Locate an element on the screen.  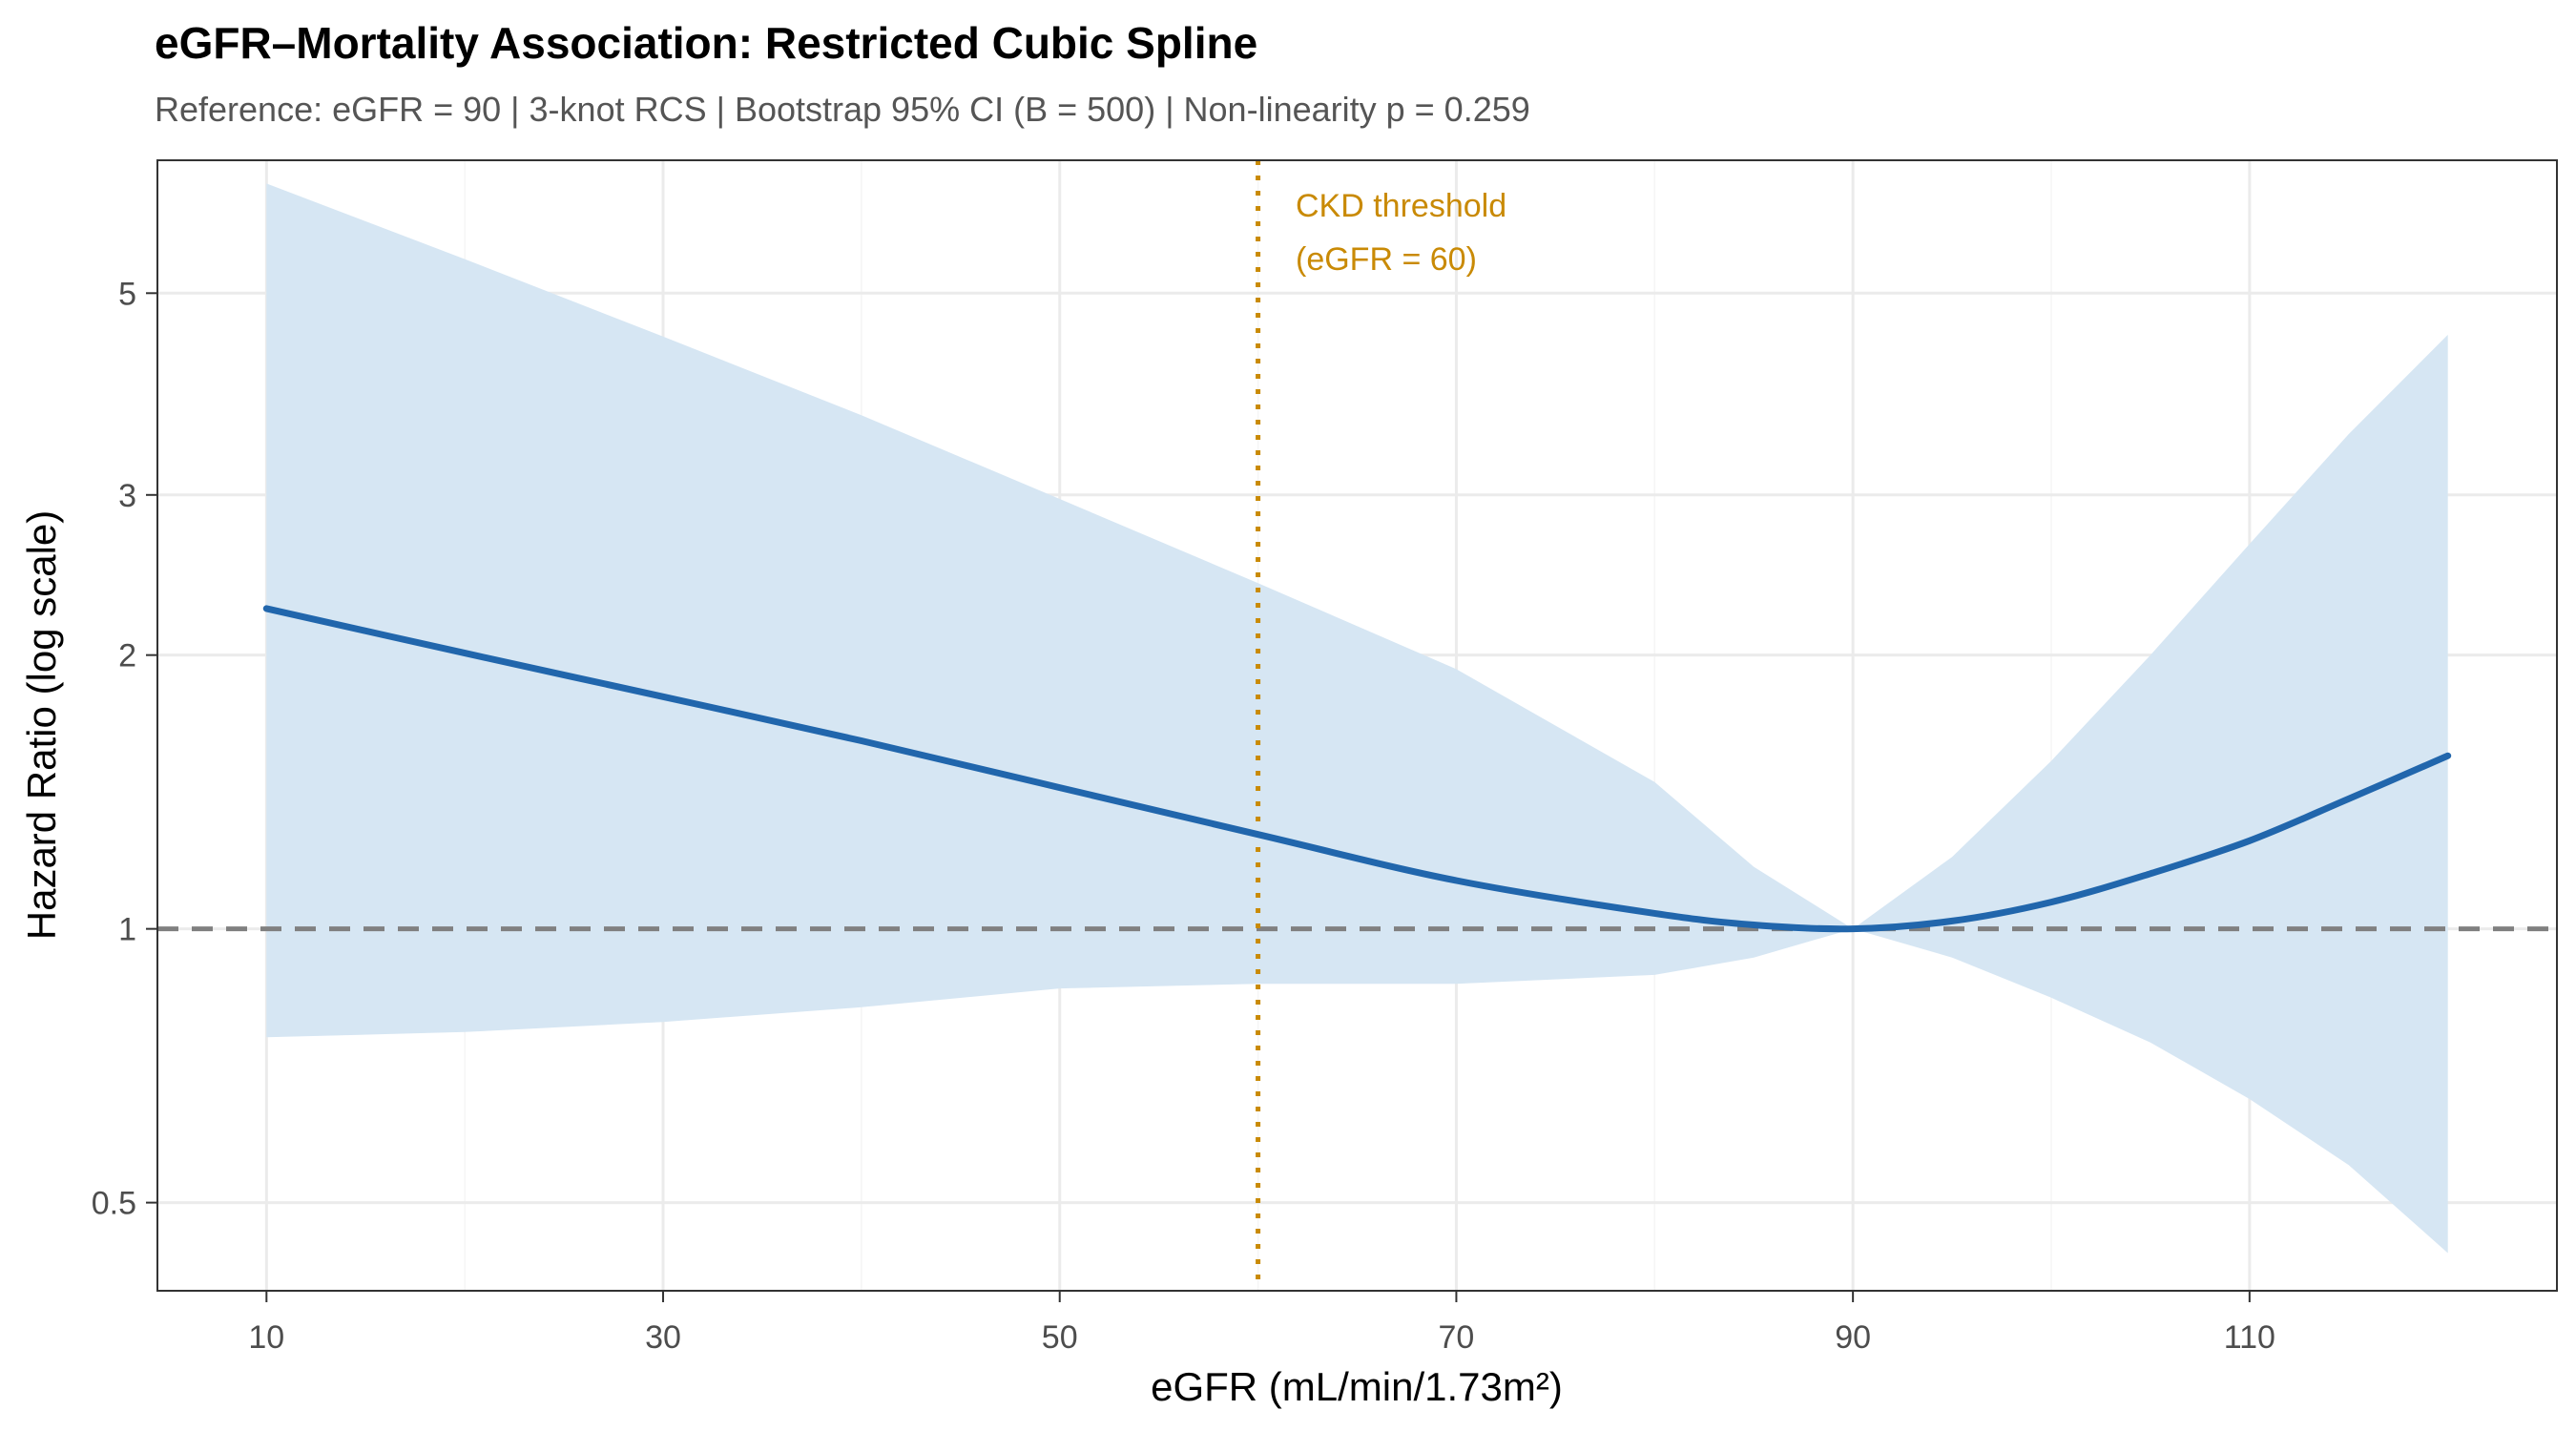
y-axis-title: Hazard Ratio (log scale) is located at coordinates (41, 725).